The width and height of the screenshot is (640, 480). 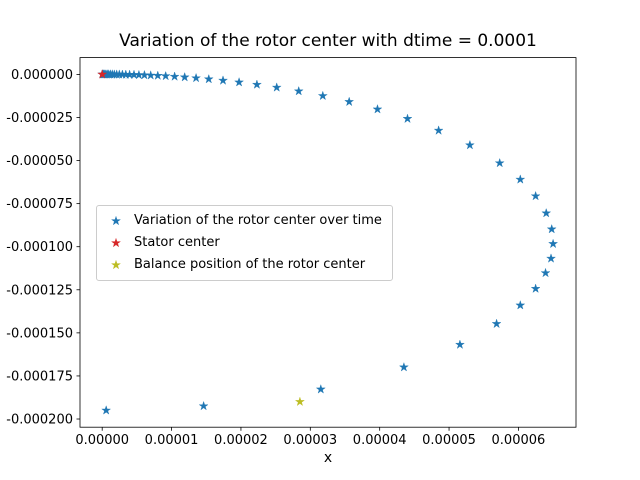 I want to click on legend-item-balance-position: Balance position of the rotor center, so click(x=243, y=264).